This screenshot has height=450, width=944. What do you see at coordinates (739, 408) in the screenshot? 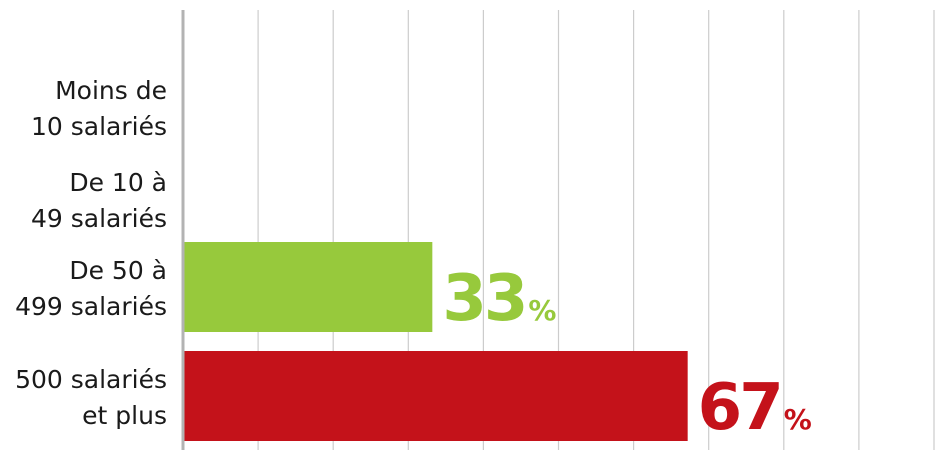
I see `value-label: 67` at bounding box center [739, 408].